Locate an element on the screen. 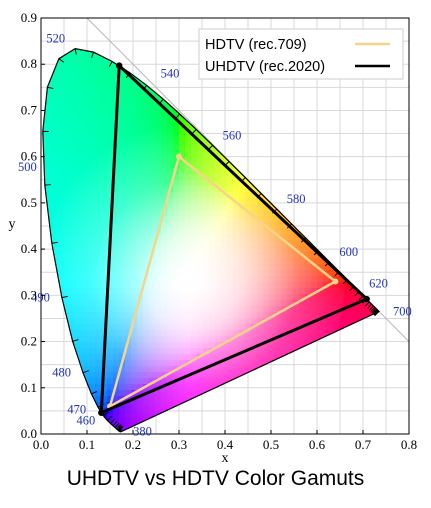 The height and width of the screenshot is (508, 431). legend-entry-uhdtv: UHDTV (rec.2020) is located at coordinates (265, 67).